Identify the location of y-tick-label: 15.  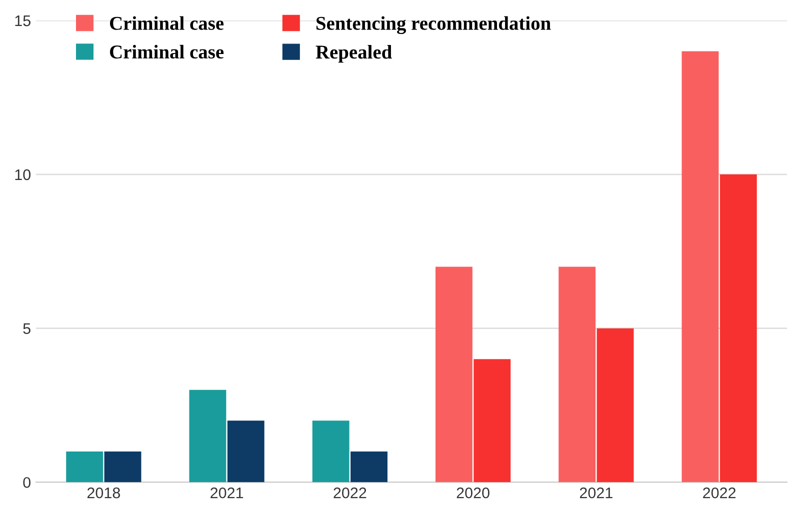
(22, 21).